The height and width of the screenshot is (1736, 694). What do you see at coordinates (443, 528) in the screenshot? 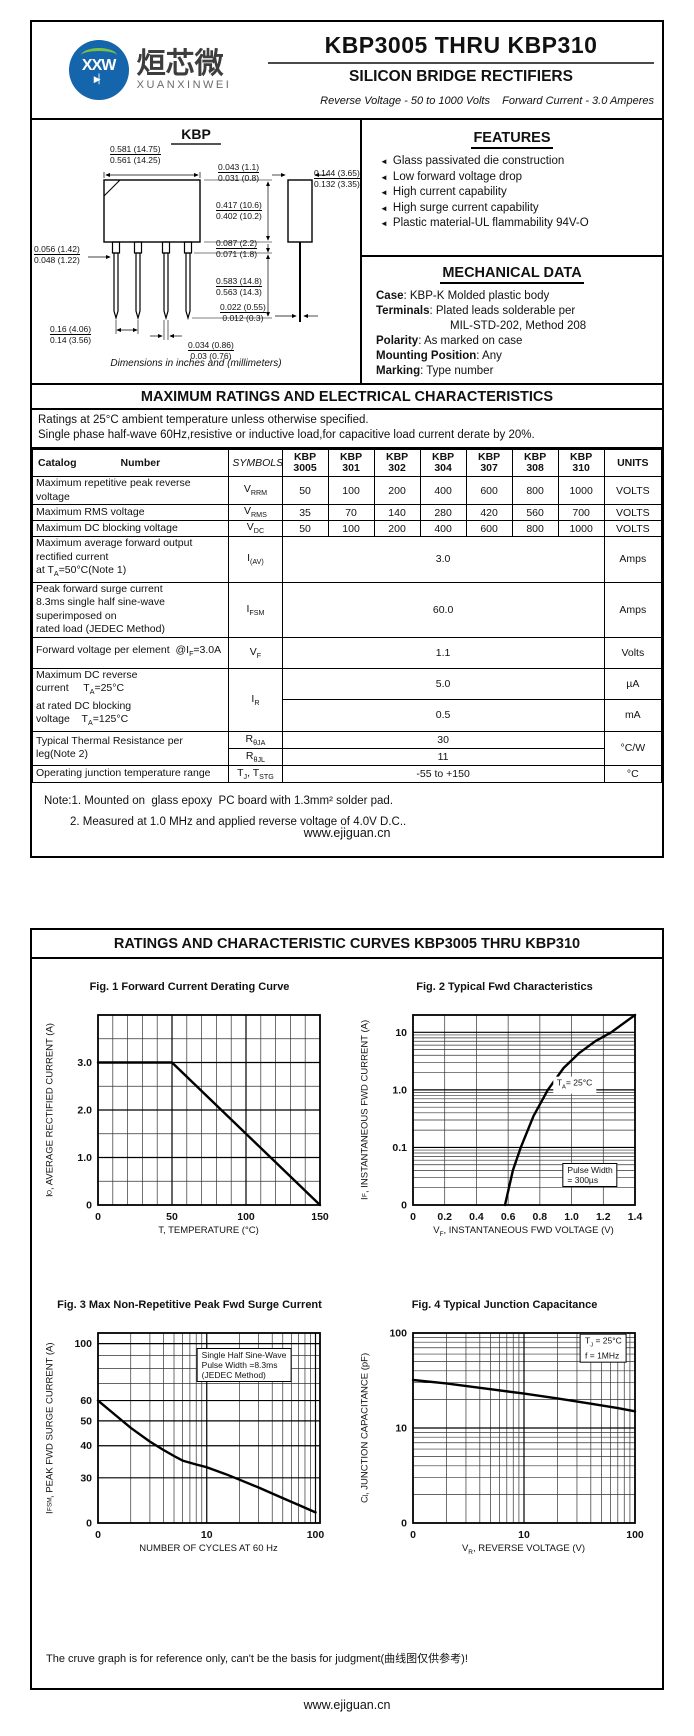
I see `table-cell: 400` at bounding box center [443, 528].